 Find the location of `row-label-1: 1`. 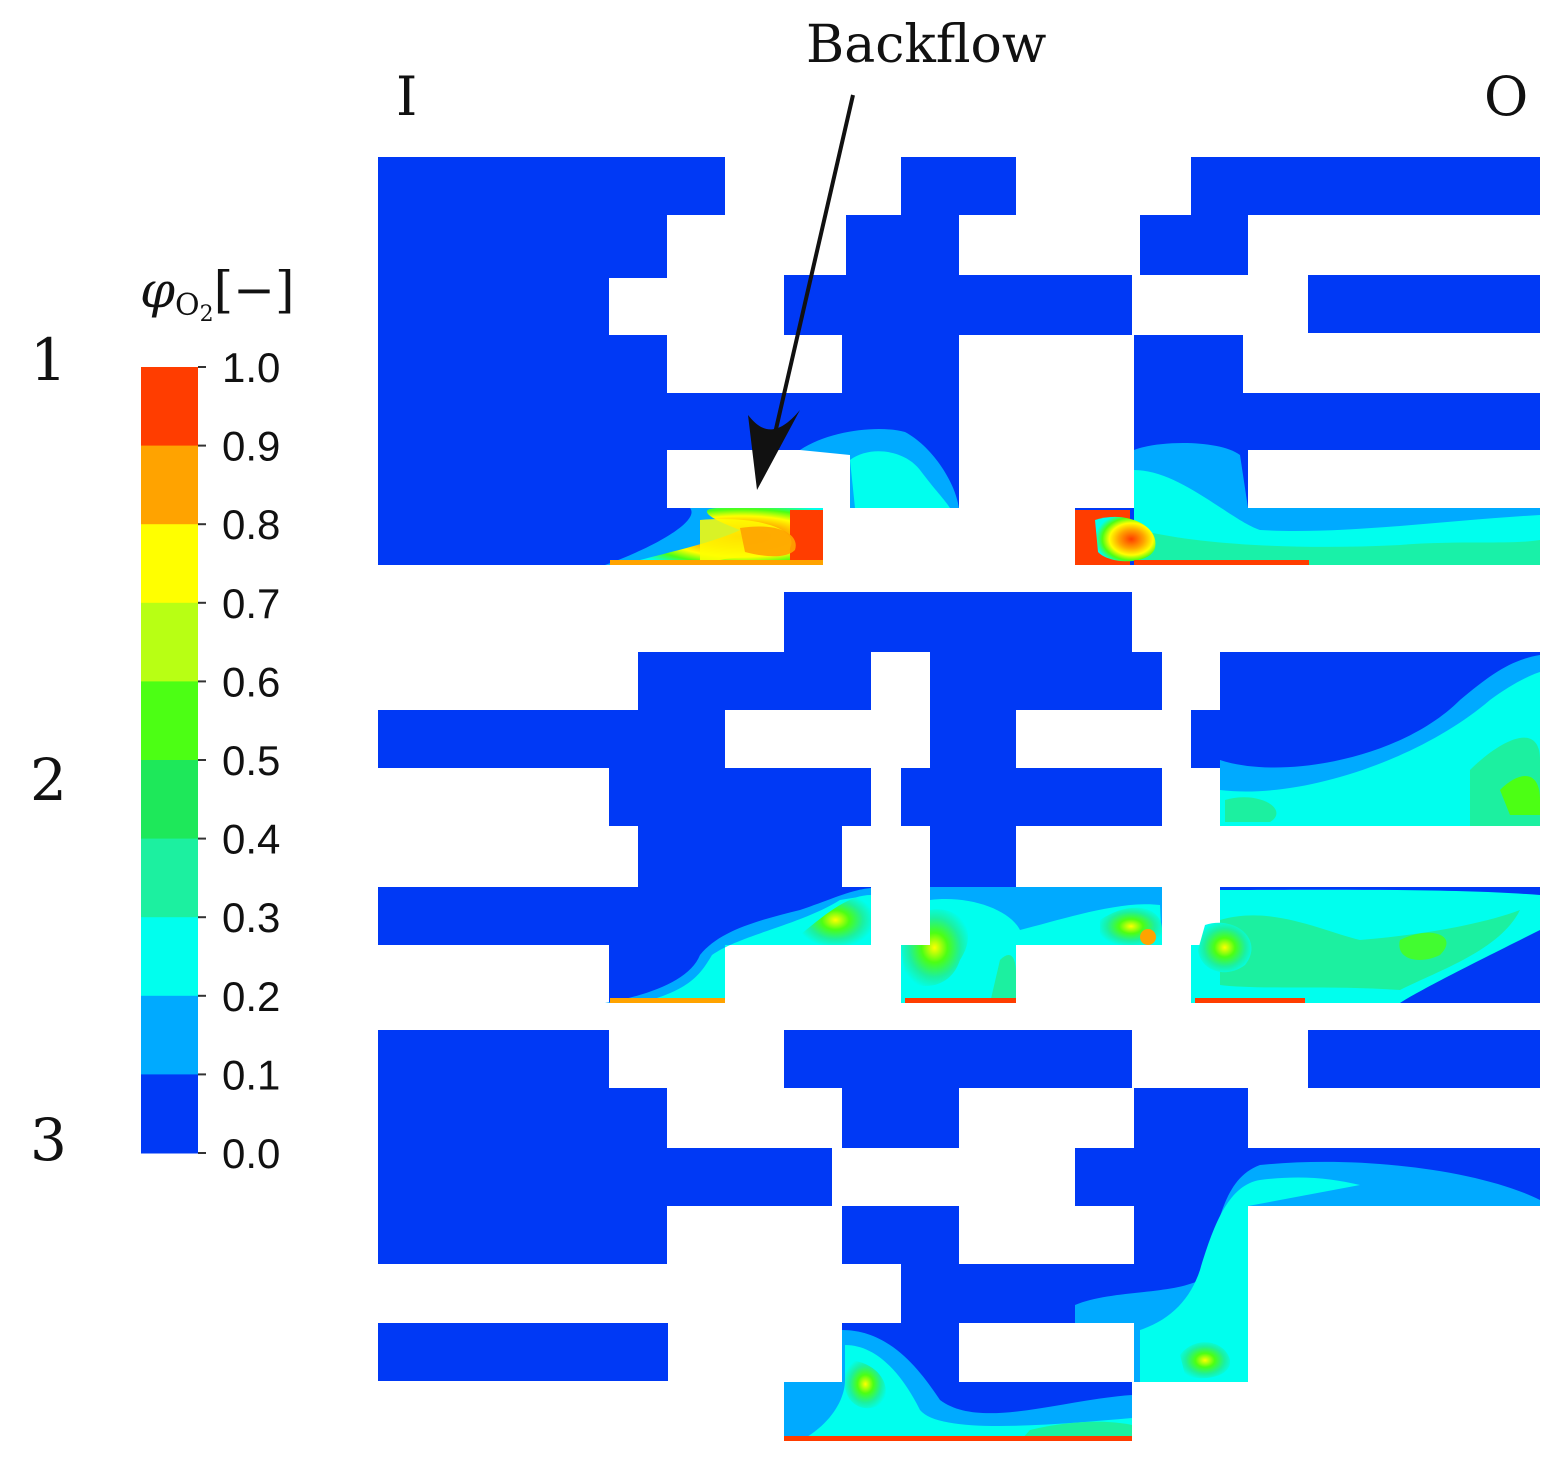

row-label-1: 1 is located at coordinates (48, 360).